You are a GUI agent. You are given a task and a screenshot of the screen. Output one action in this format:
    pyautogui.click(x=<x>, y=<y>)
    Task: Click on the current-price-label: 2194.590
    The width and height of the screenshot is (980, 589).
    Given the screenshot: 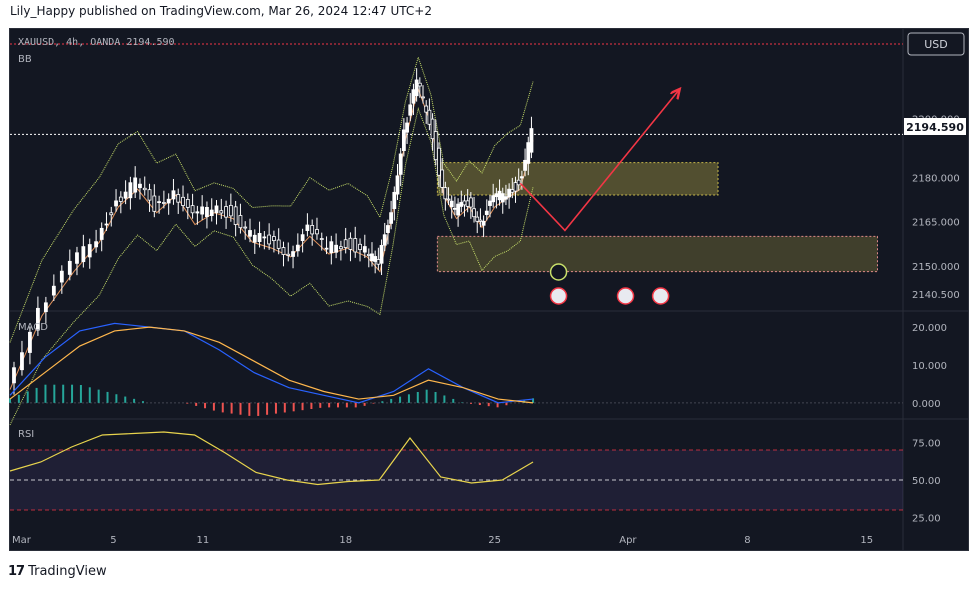 What is the action you would take?
    pyautogui.click(x=935, y=127)
    